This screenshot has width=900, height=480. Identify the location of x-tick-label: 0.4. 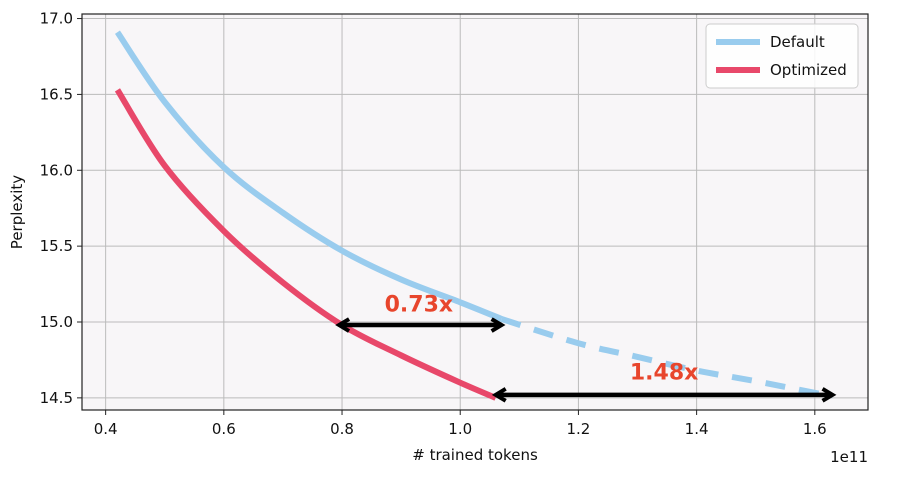
(106, 429).